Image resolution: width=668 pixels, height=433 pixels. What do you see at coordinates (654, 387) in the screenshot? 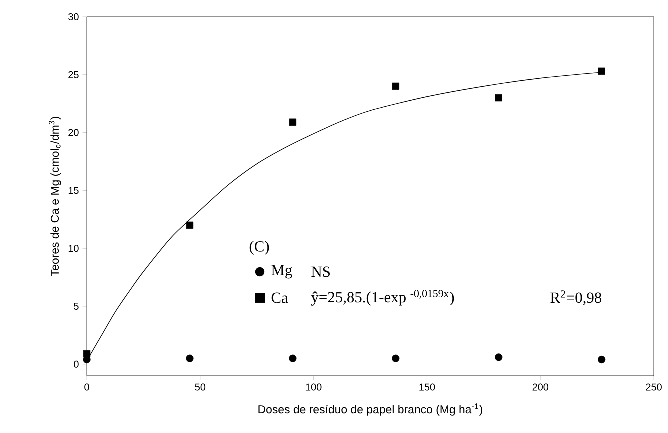
I see `x-tick-label: 250` at bounding box center [654, 387].